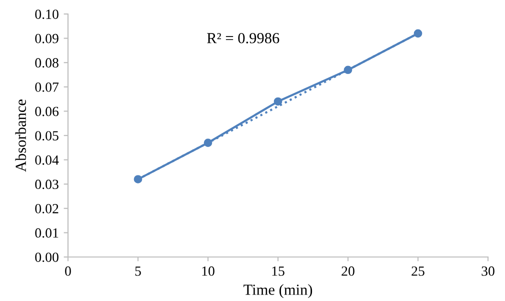  What do you see at coordinates (46, 39) in the screenshot?
I see `y-tick-label: 0.09` at bounding box center [46, 39].